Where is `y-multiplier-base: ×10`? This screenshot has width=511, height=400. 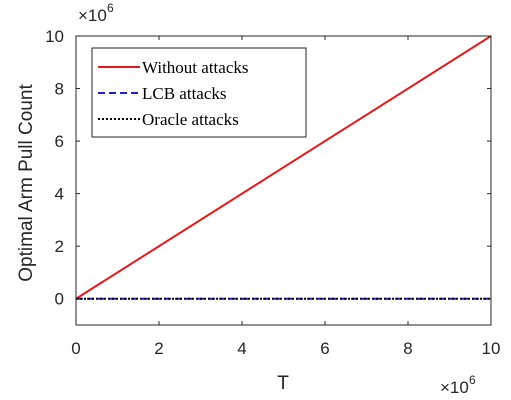 y-multiplier-base: ×10 is located at coordinates (92, 15).